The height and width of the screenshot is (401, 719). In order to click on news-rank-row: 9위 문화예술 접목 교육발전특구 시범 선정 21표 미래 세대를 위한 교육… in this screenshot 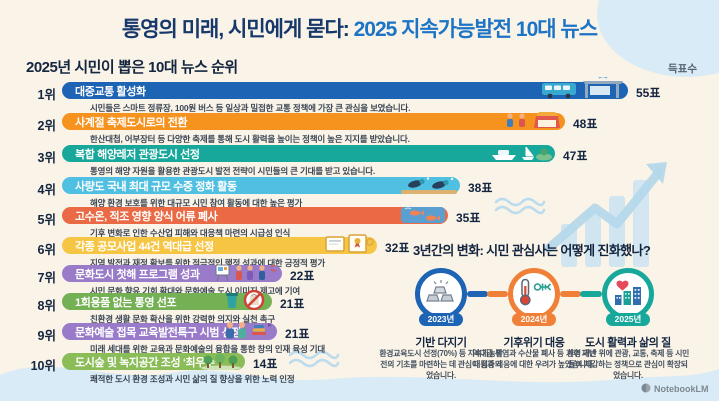, I will do `click(359, 341)`.